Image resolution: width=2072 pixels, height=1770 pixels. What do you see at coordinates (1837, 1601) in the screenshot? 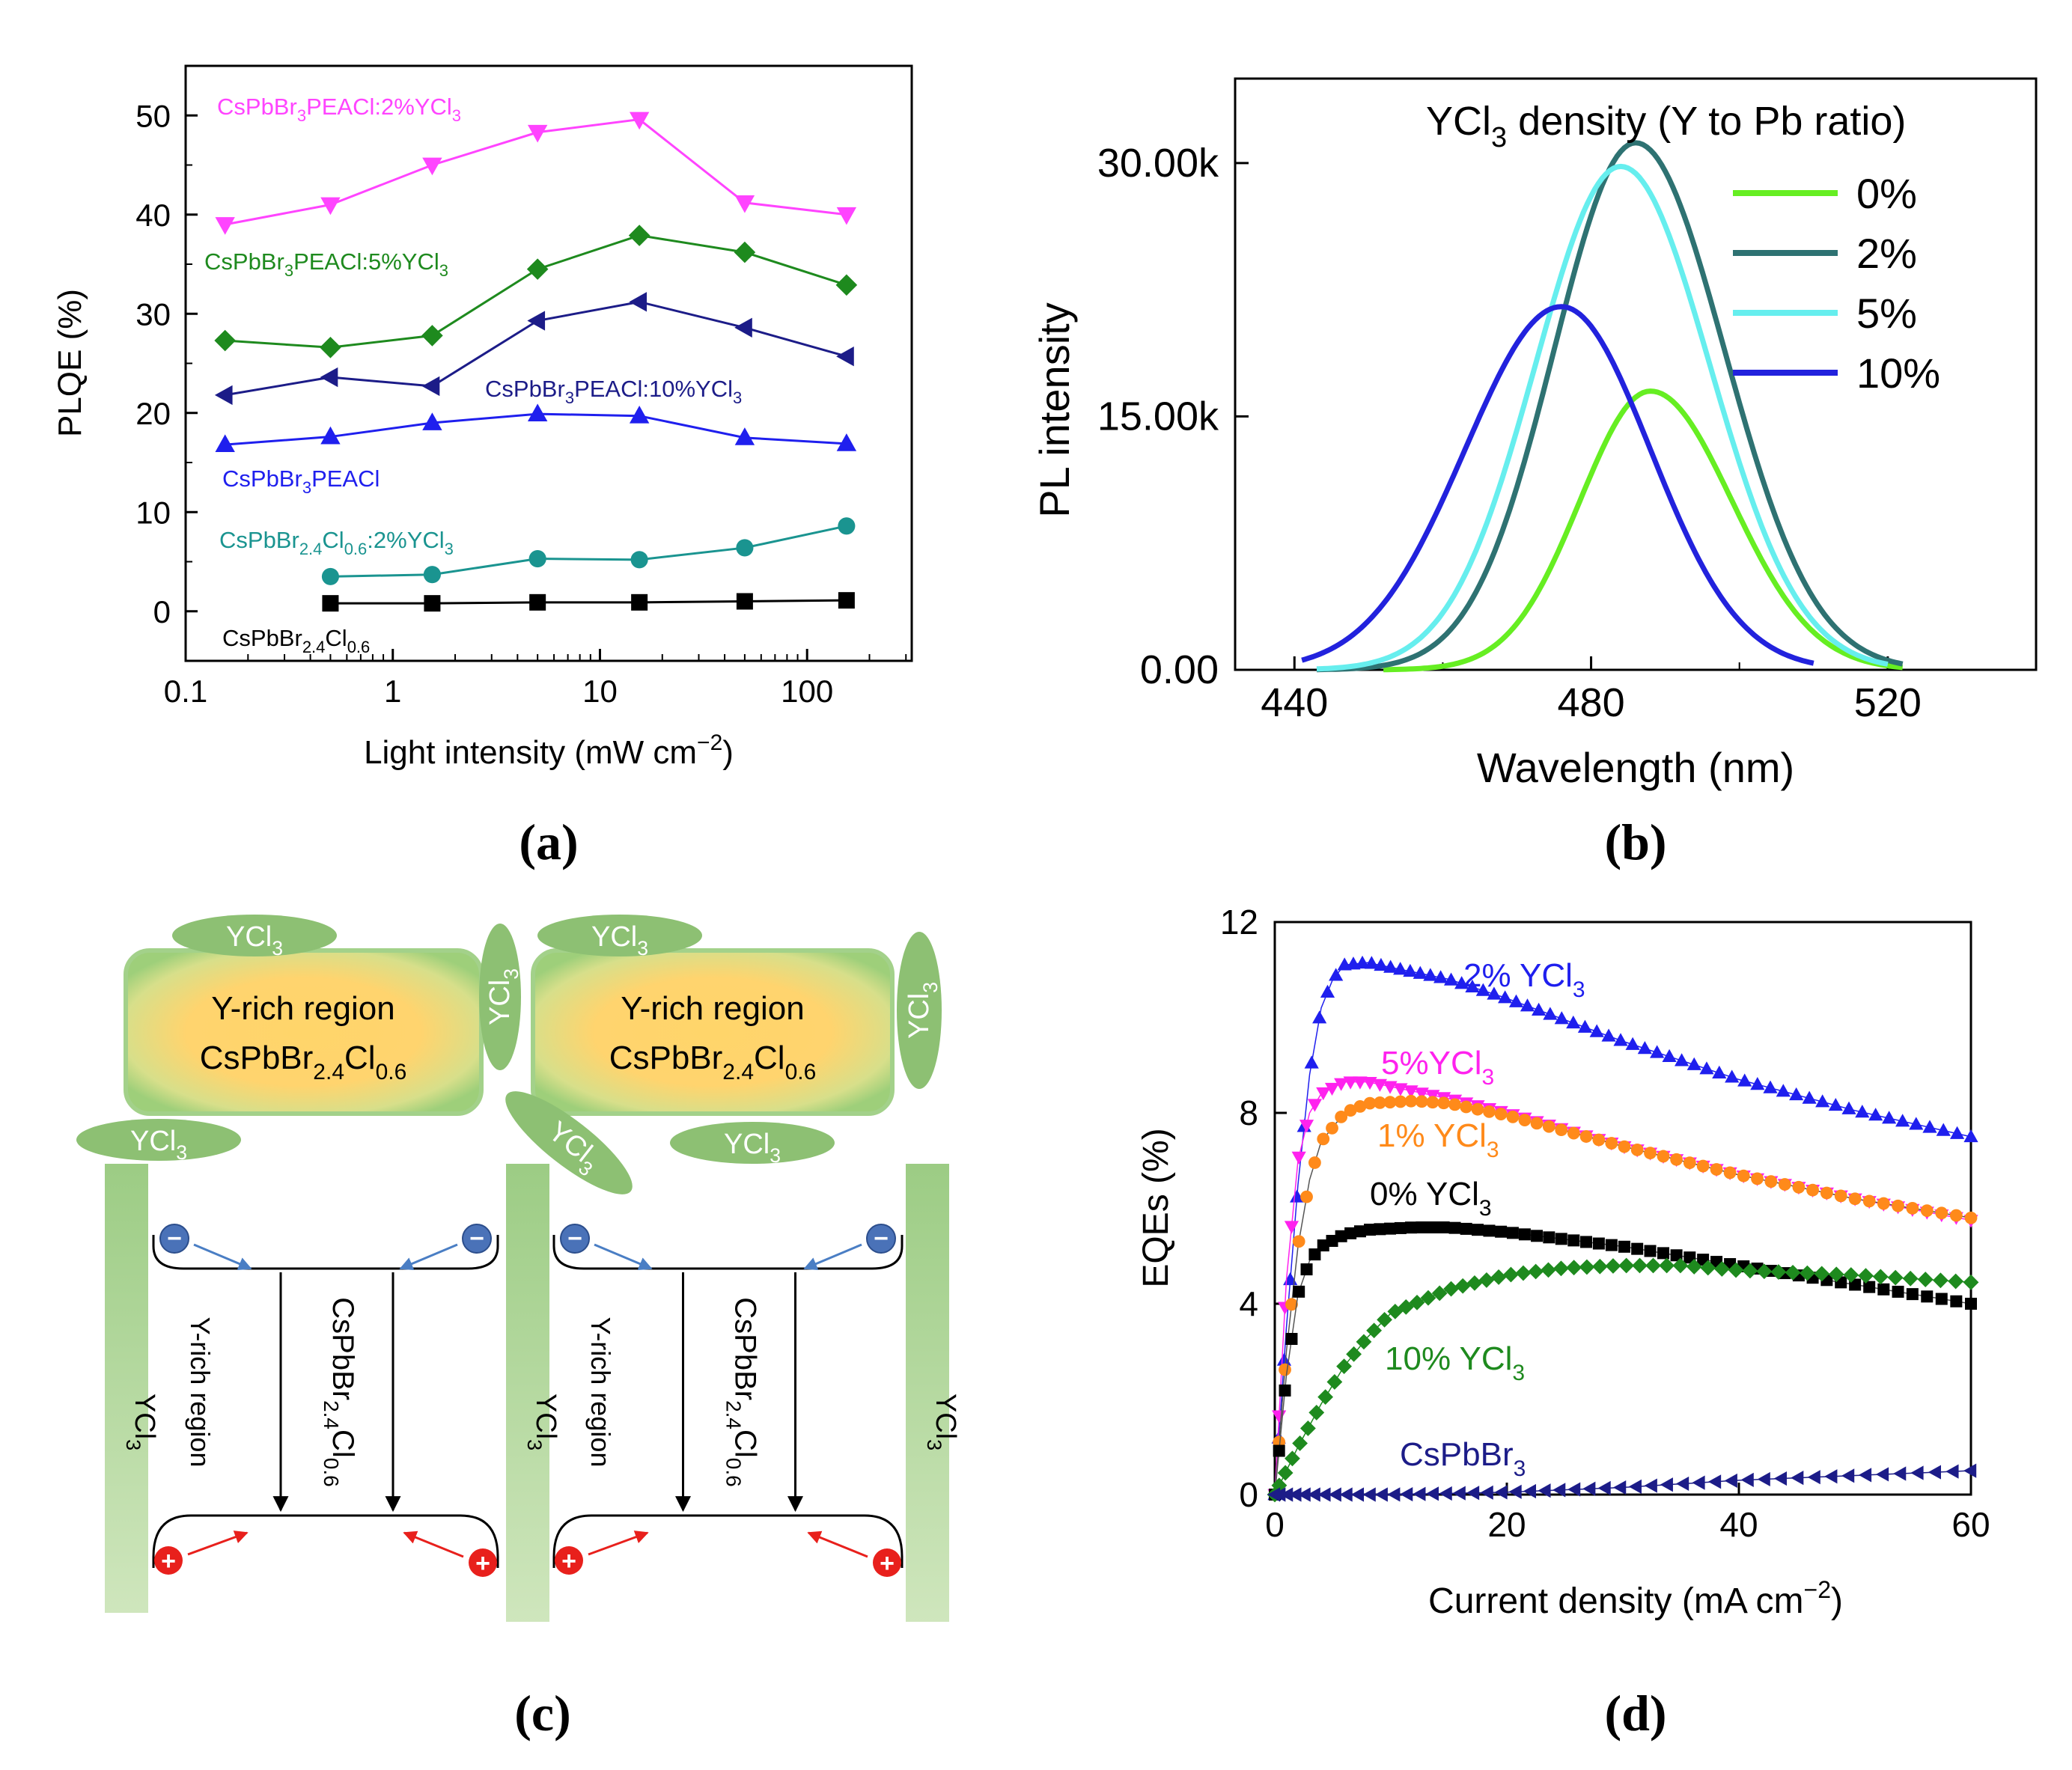
I see `xlabel-d-close: )` at bounding box center [1837, 1601].